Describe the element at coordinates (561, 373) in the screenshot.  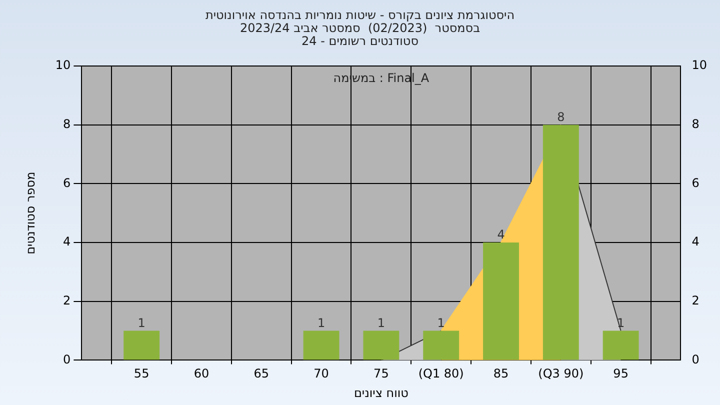
I see `x-tick-label: (Q3 90)` at that location.